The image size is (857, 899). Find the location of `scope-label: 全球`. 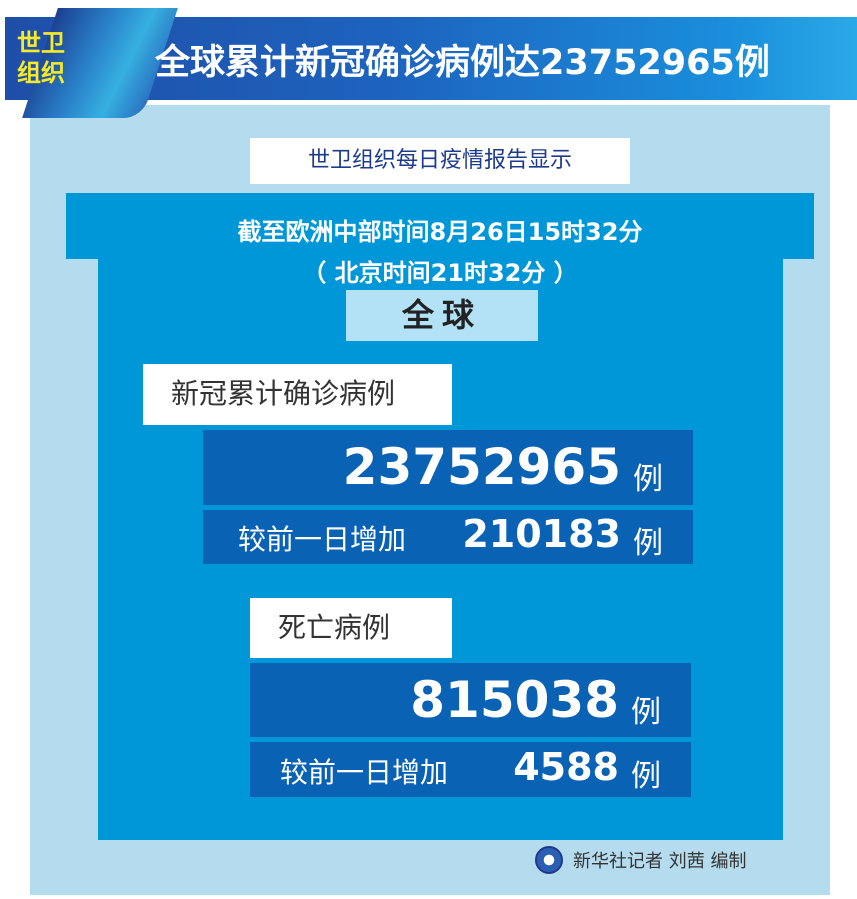

scope-label: 全球 is located at coordinates (442, 315).